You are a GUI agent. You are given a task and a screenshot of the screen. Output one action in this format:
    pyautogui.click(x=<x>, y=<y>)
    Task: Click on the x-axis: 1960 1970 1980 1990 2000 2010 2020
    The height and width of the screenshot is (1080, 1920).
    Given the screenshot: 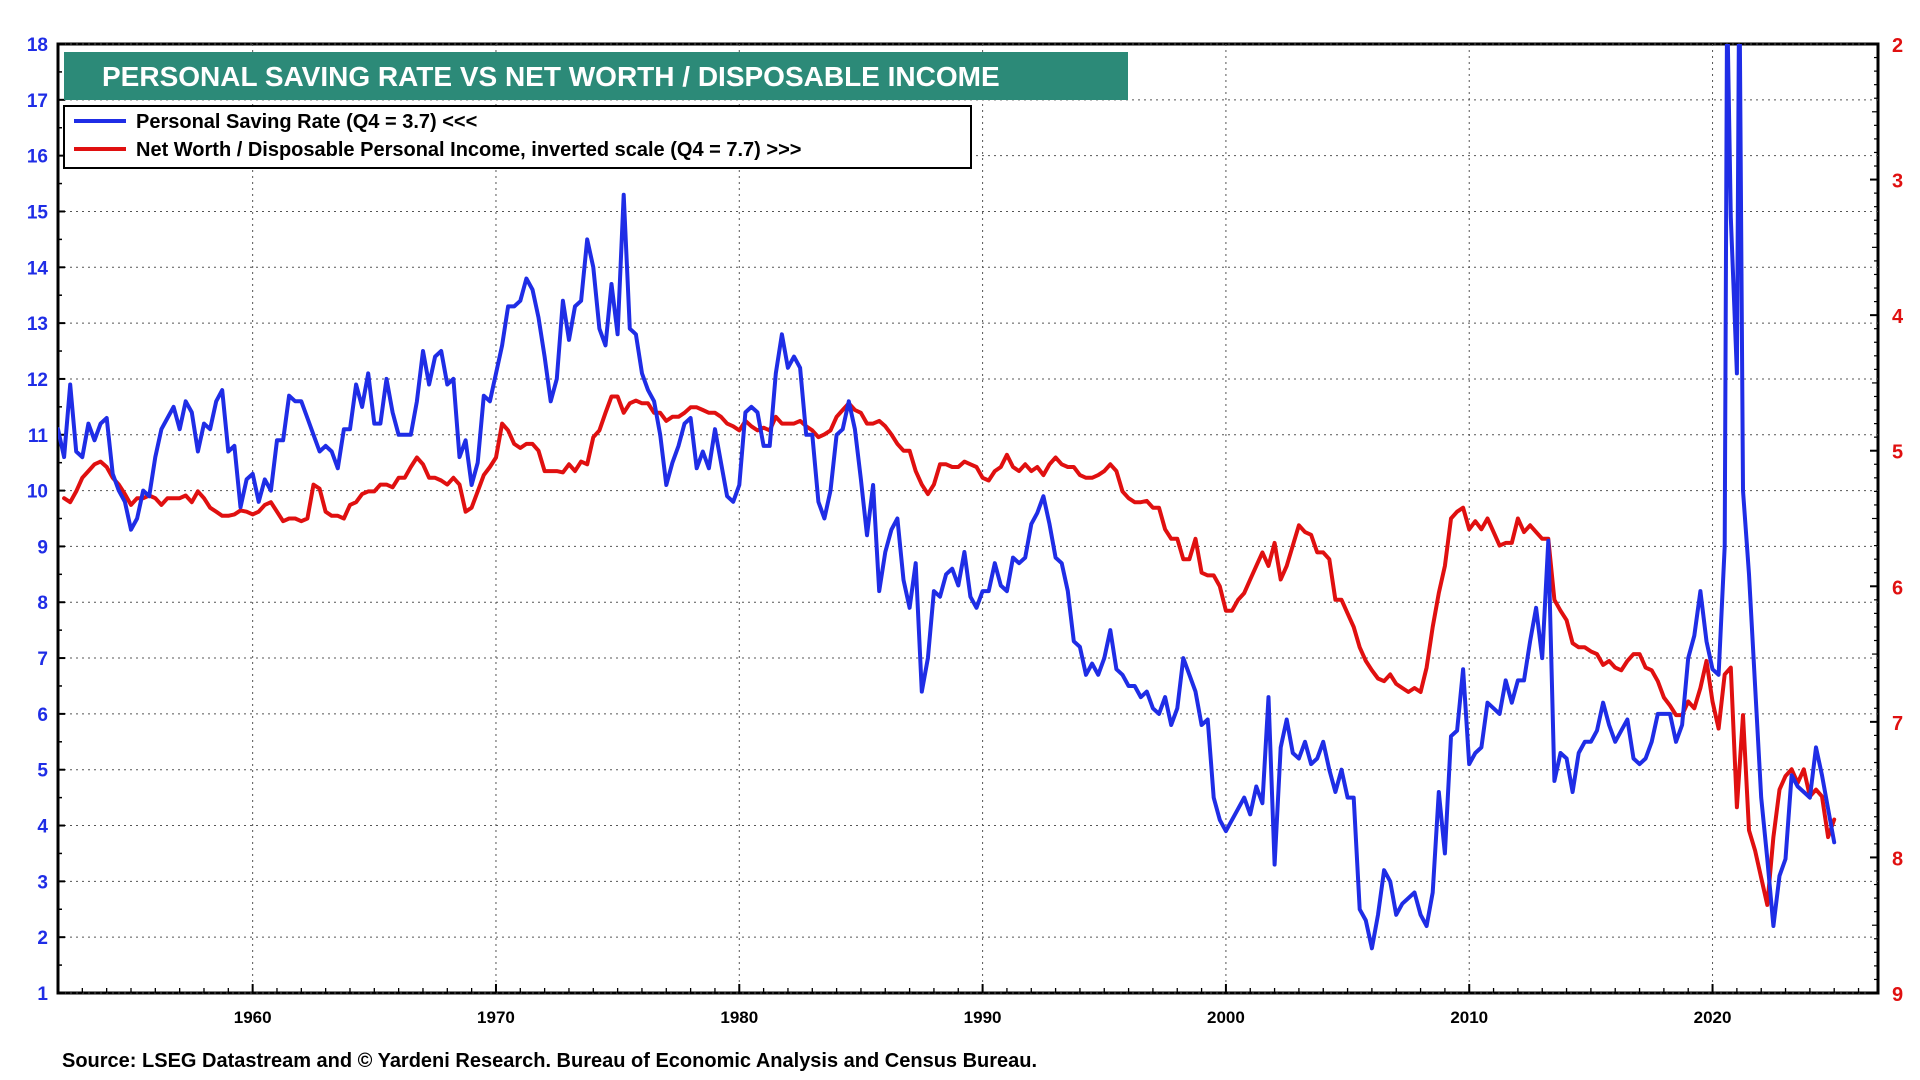 What is the action you would take?
    pyautogui.click(x=958, y=1005)
    